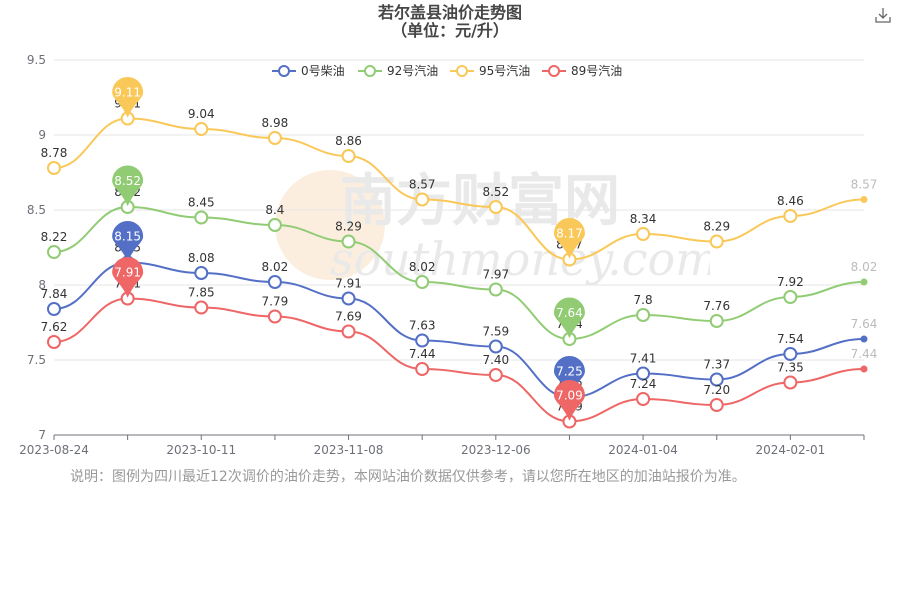  What do you see at coordinates (716, 306) in the screenshot?
I see `data-label: 7.76` at bounding box center [716, 306].